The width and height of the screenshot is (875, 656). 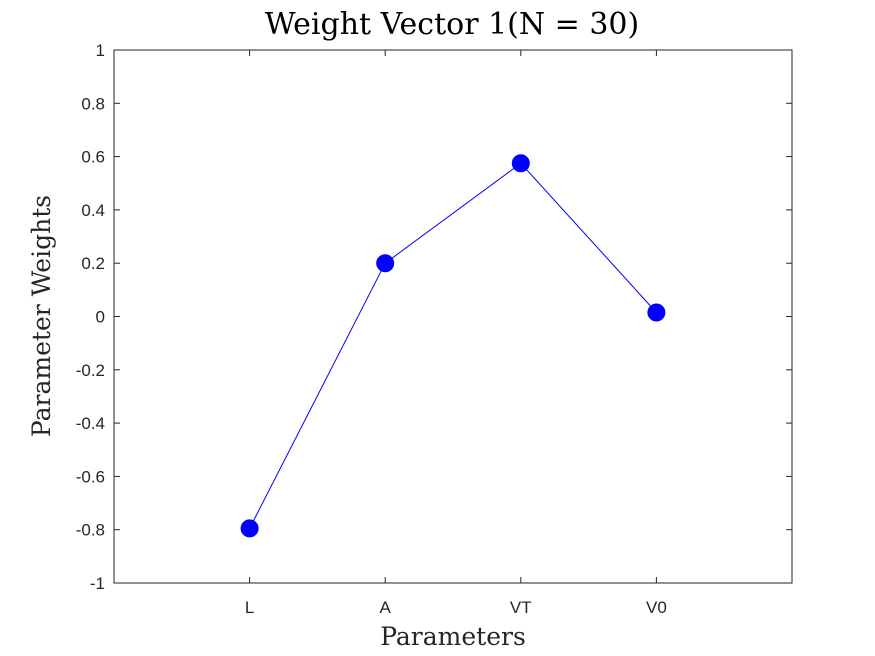 What do you see at coordinates (100, 317) in the screenshot?
I see `y-tick-label: 0` at bounding box center [100, 317].